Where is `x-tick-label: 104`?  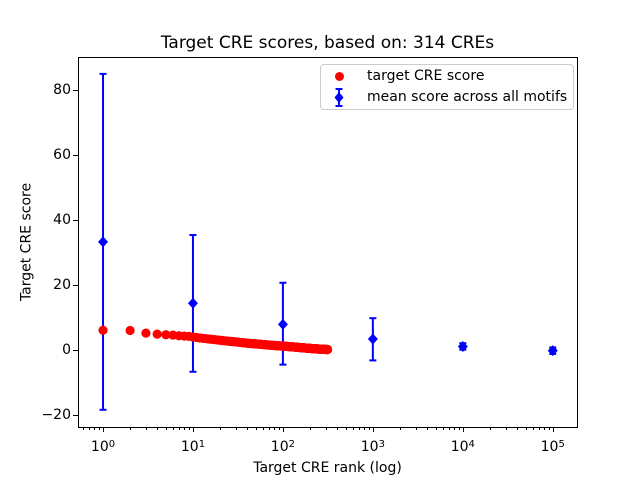
x-tick-label: 104 is located at coordinates (462, 447).